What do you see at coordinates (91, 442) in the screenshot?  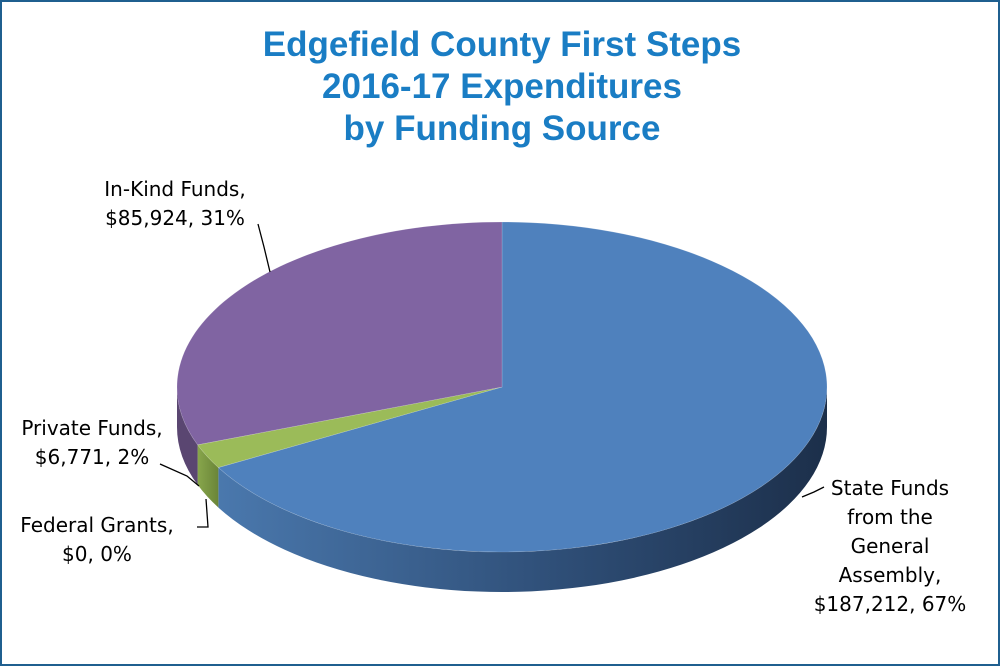 I see `data-label-private: Private Funds, $6,771, 2%` at bounding box center [91, 442].